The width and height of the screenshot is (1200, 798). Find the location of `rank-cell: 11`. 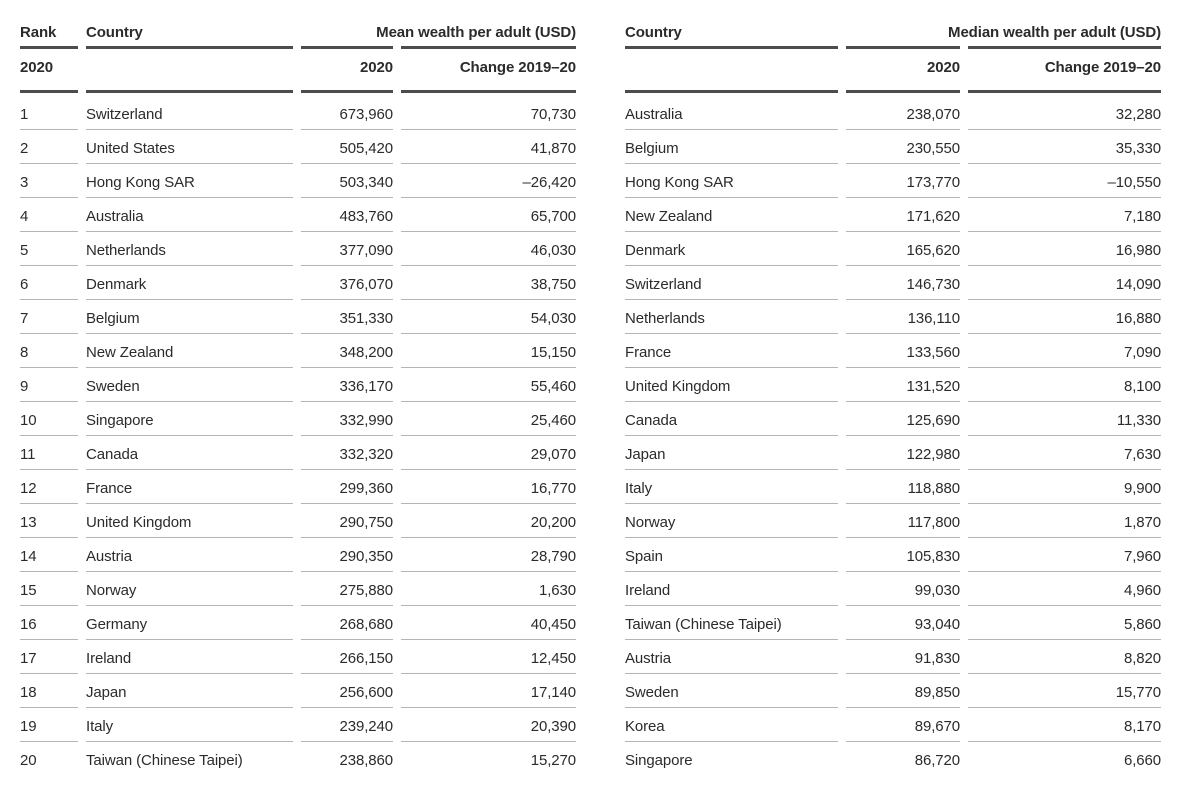

rank-cell: 11 is located at coordinates (49, 455).